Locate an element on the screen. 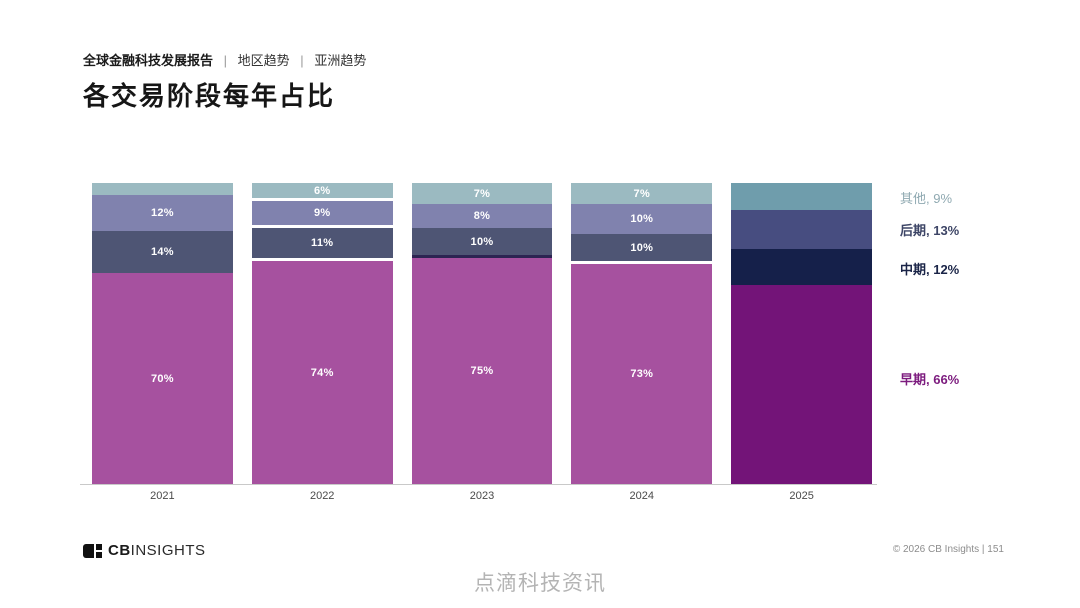  copyright-page-number: © 2026 CB Insights | 151 is located at coordinates (948, 549).